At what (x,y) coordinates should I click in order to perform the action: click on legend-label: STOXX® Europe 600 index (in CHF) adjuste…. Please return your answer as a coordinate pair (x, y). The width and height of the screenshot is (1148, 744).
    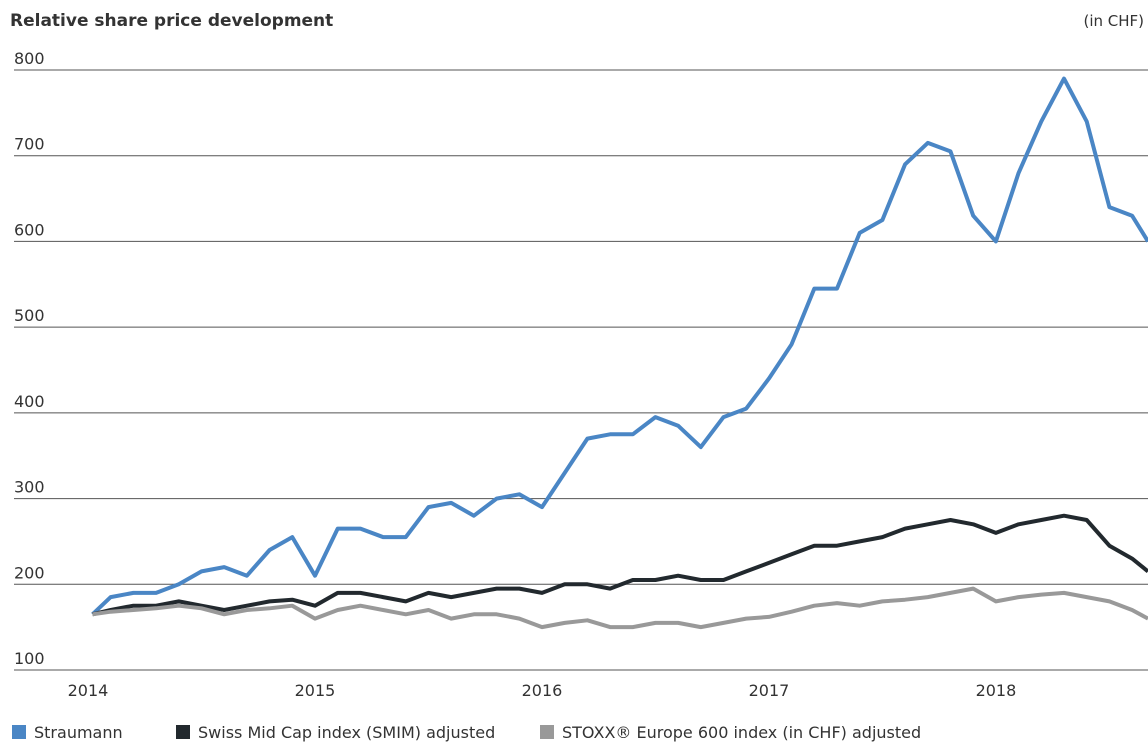
    Looking at the image, I should click on (741, 732).